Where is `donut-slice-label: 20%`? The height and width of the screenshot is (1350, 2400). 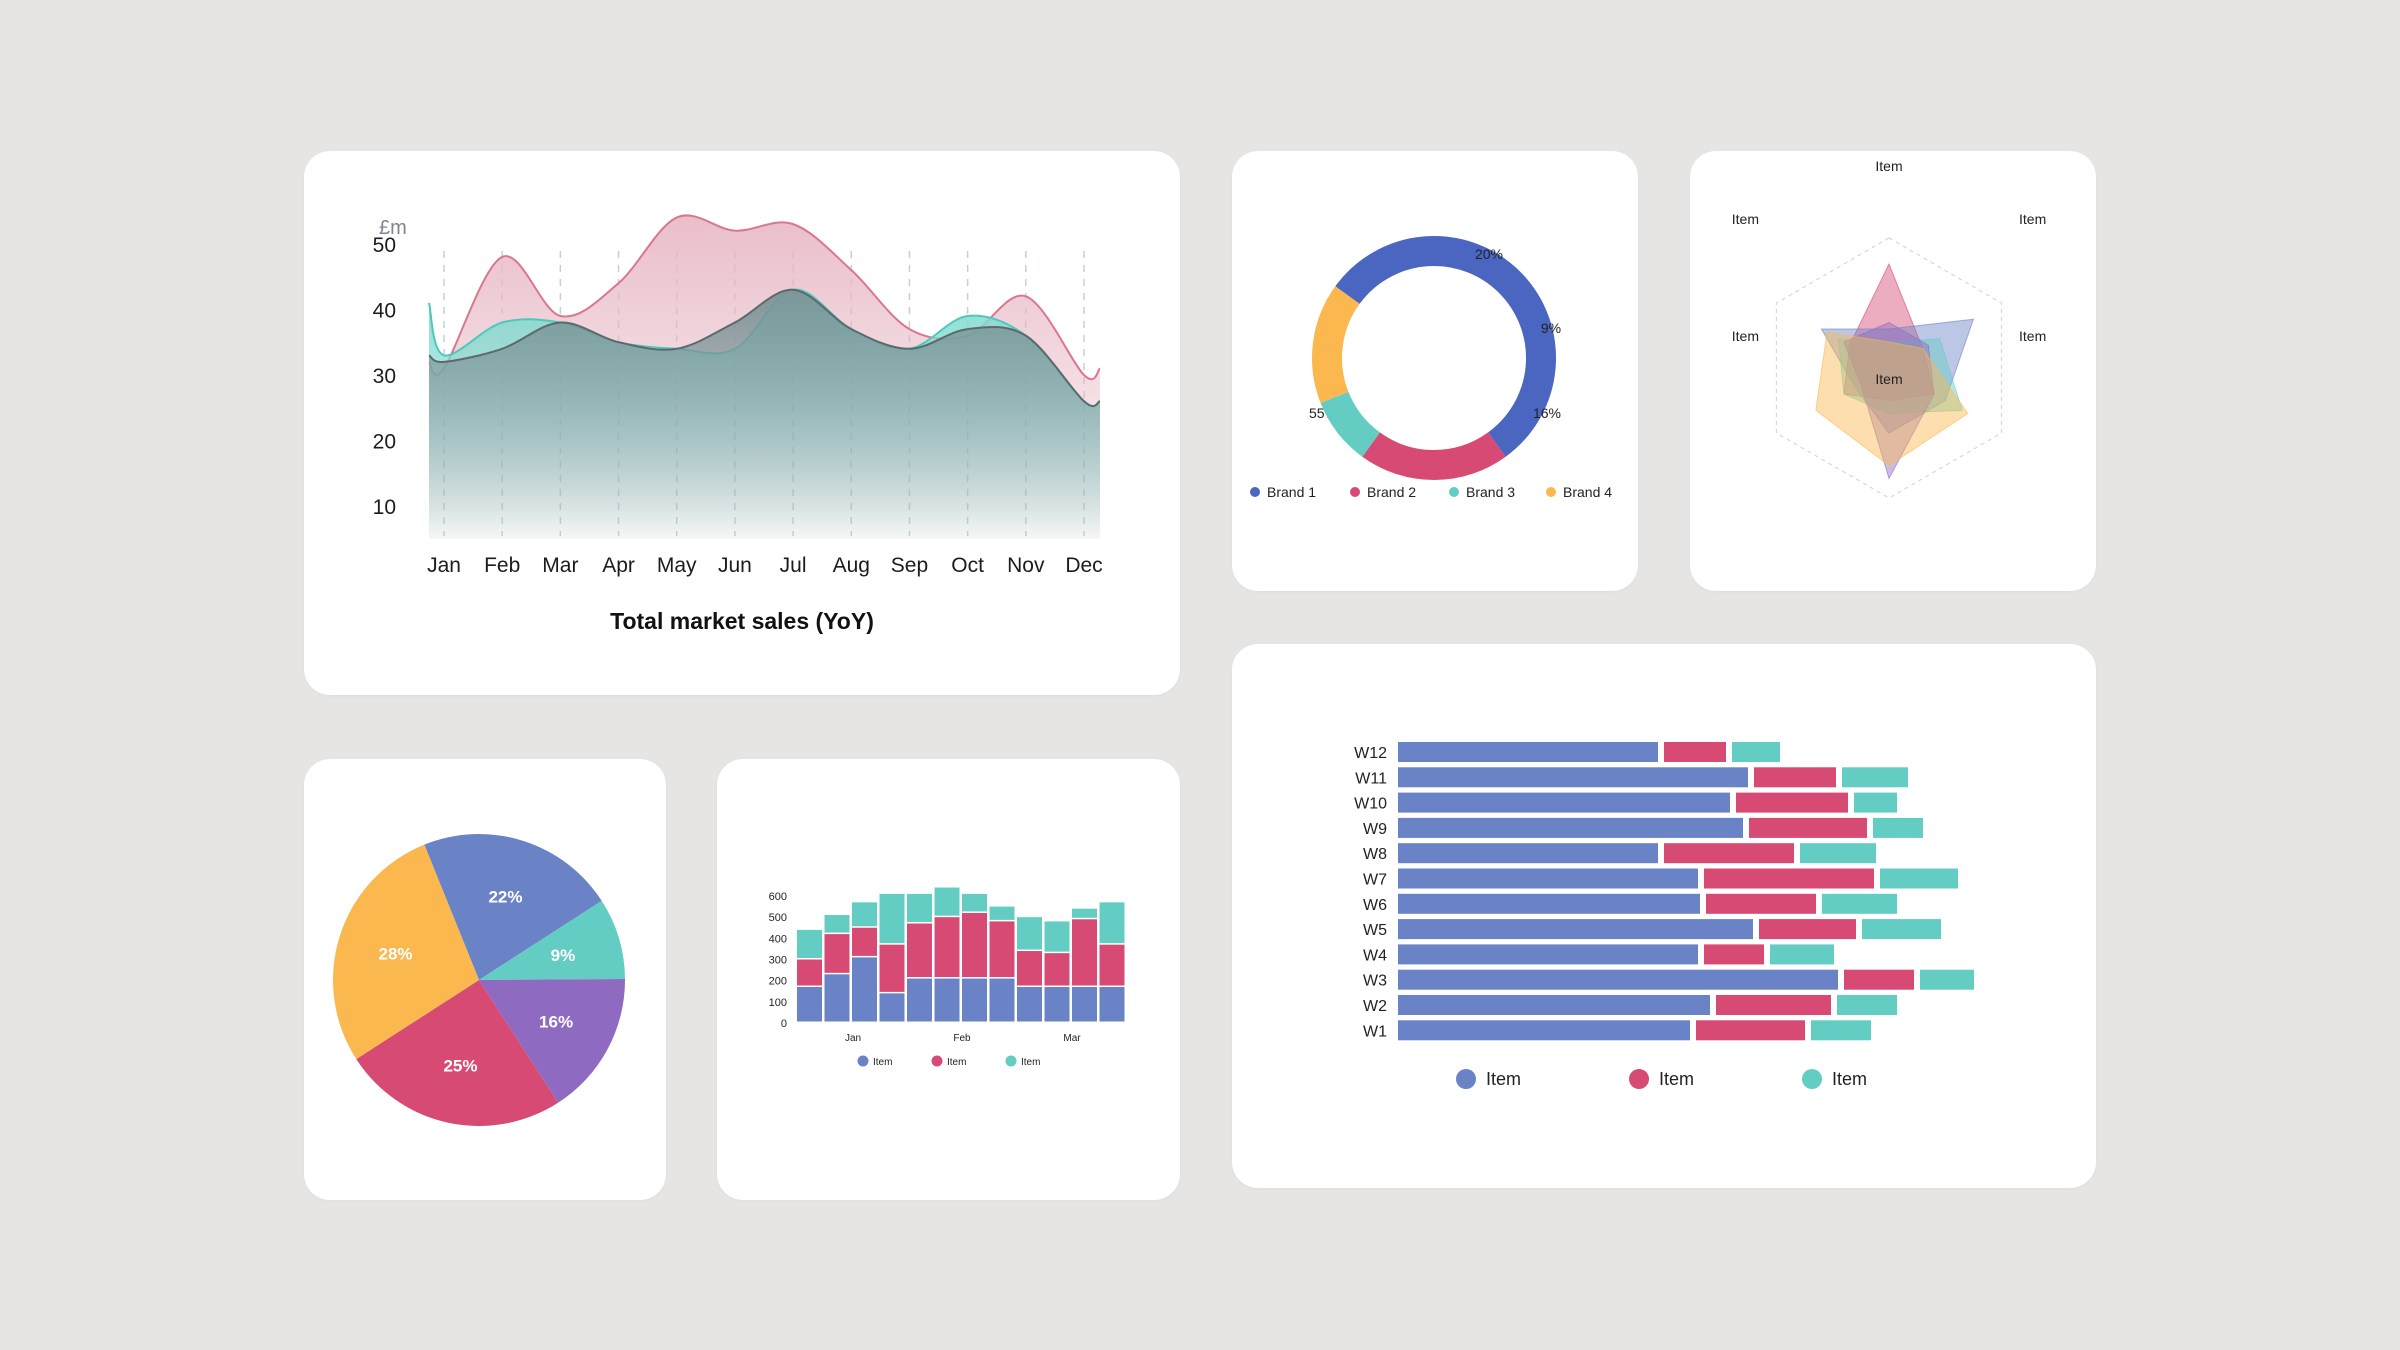 donut-slice-label: 20% is located at coordinates (1489, 254).